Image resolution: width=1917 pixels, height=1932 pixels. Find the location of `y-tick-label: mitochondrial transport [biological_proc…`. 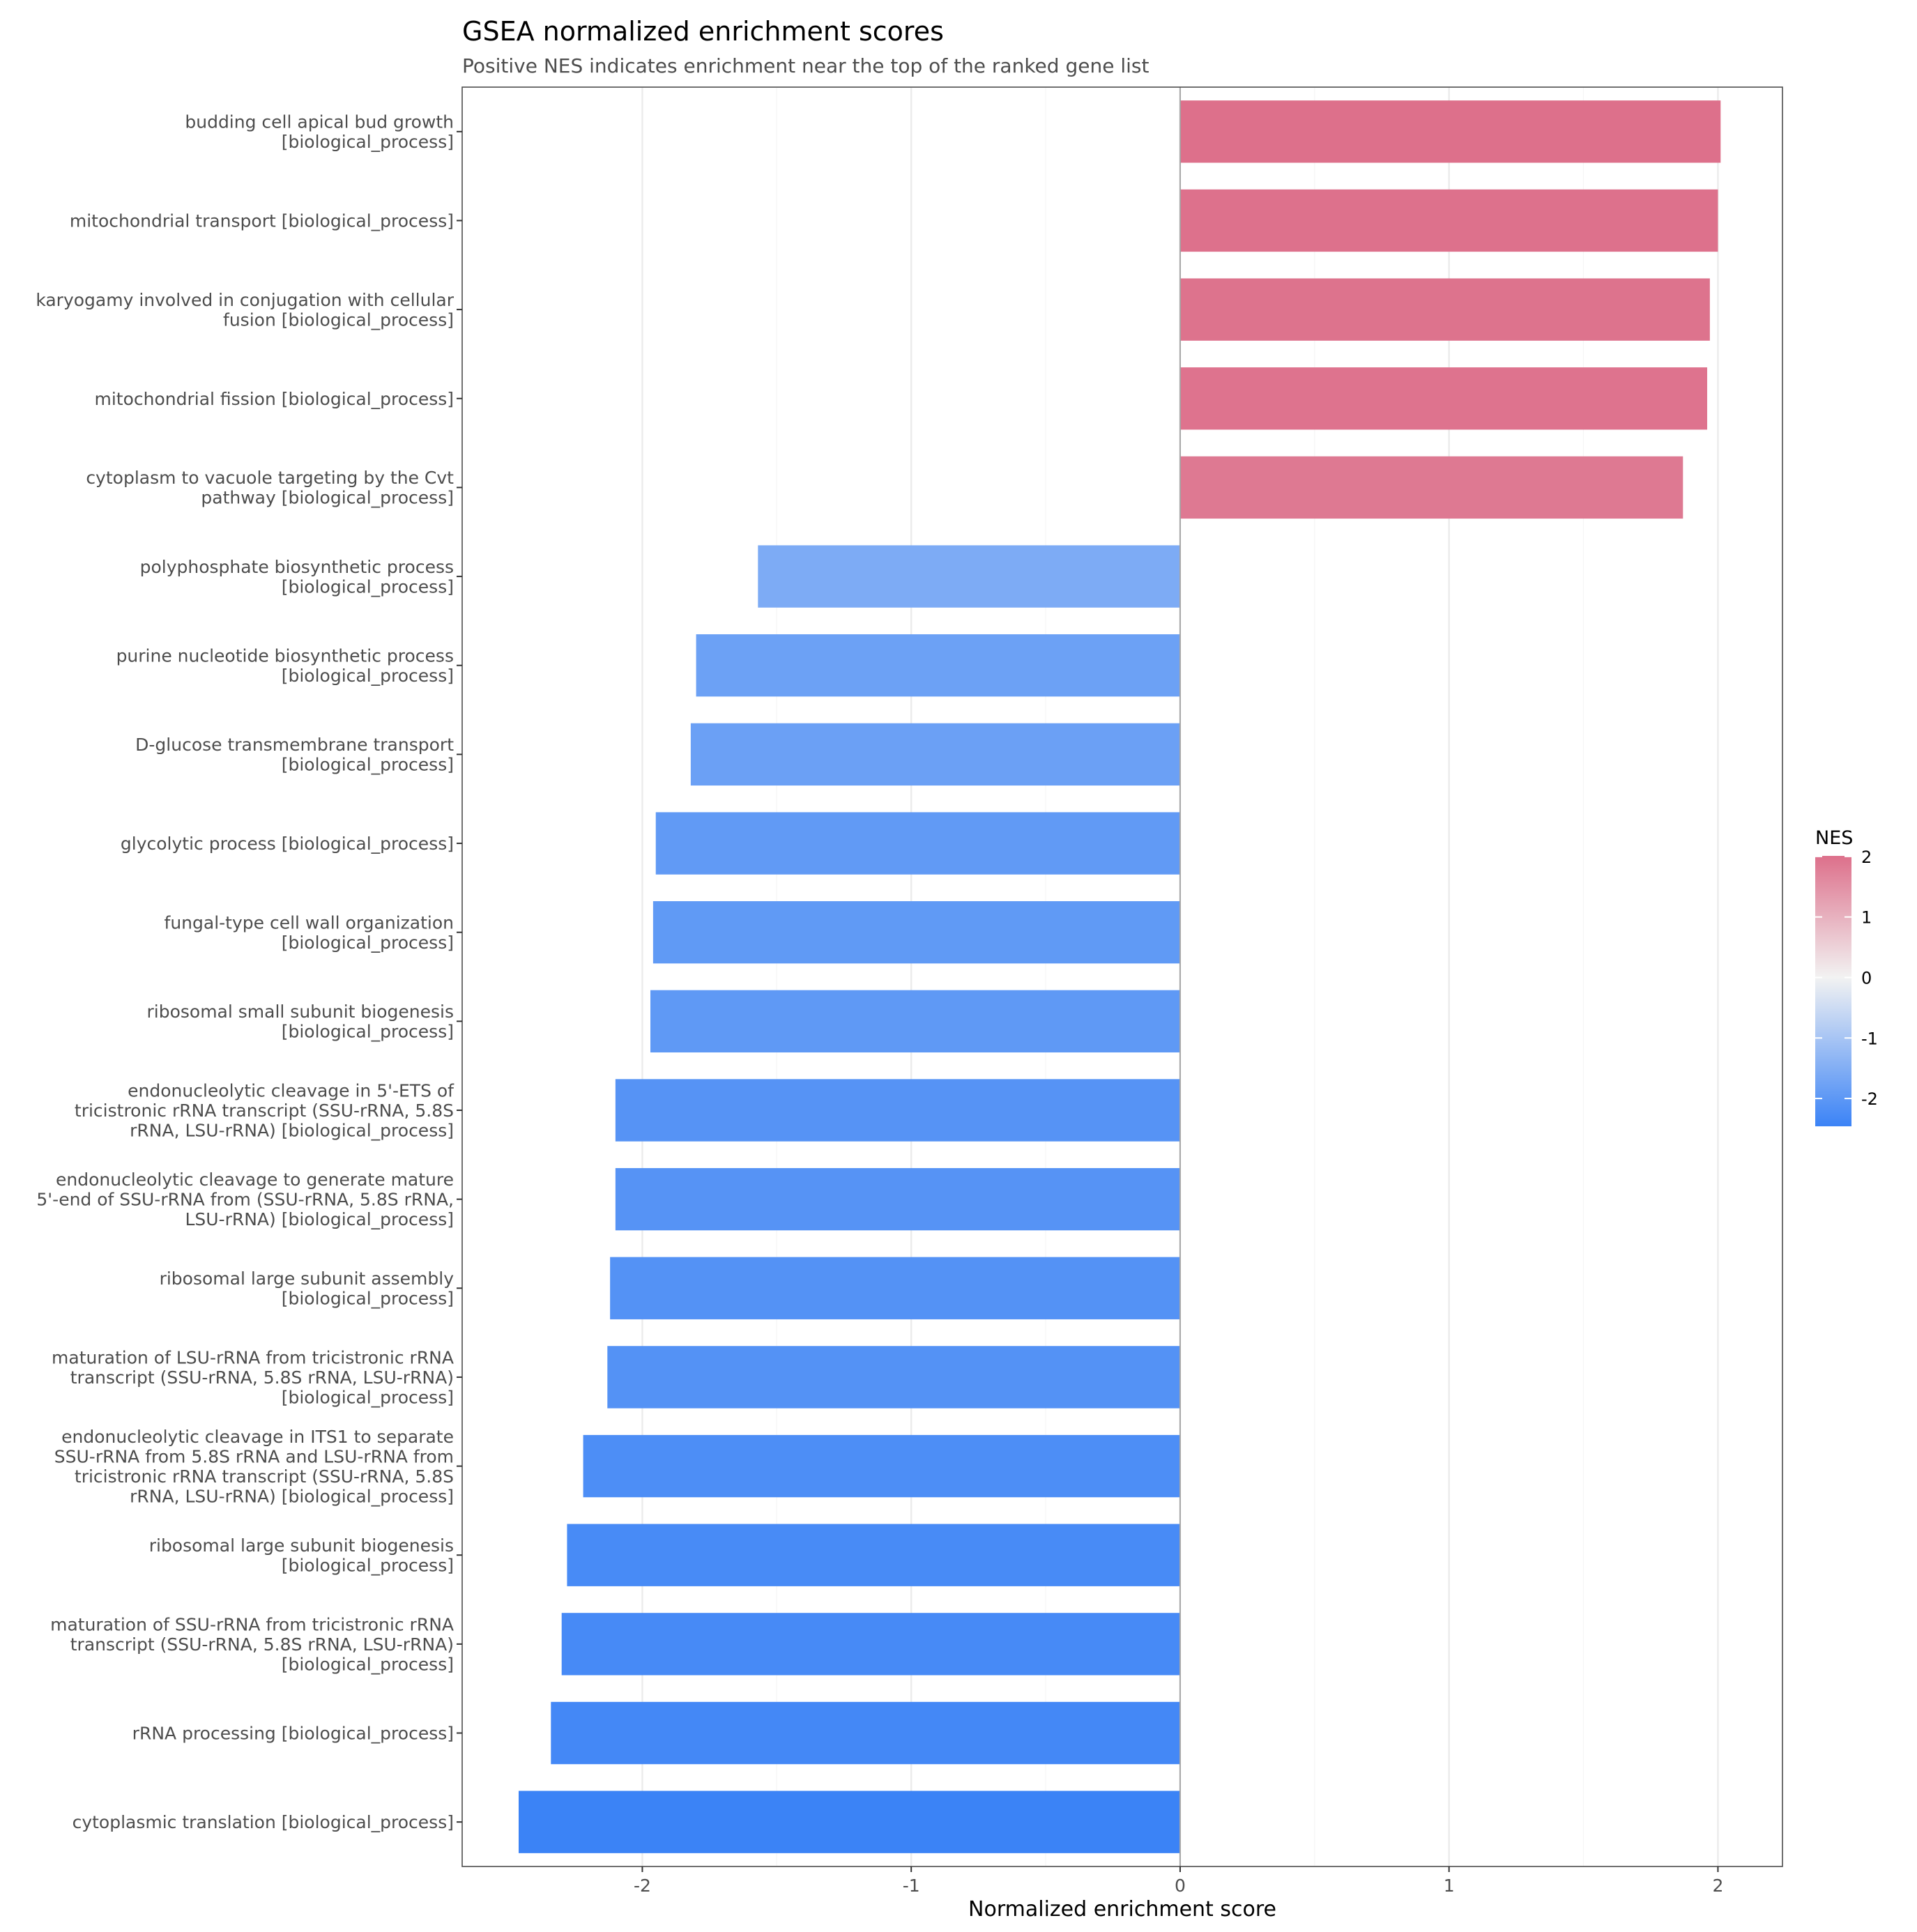

y-tick-label: mitochondrial transport [biological_proc… is located at coordinates (262, 221).